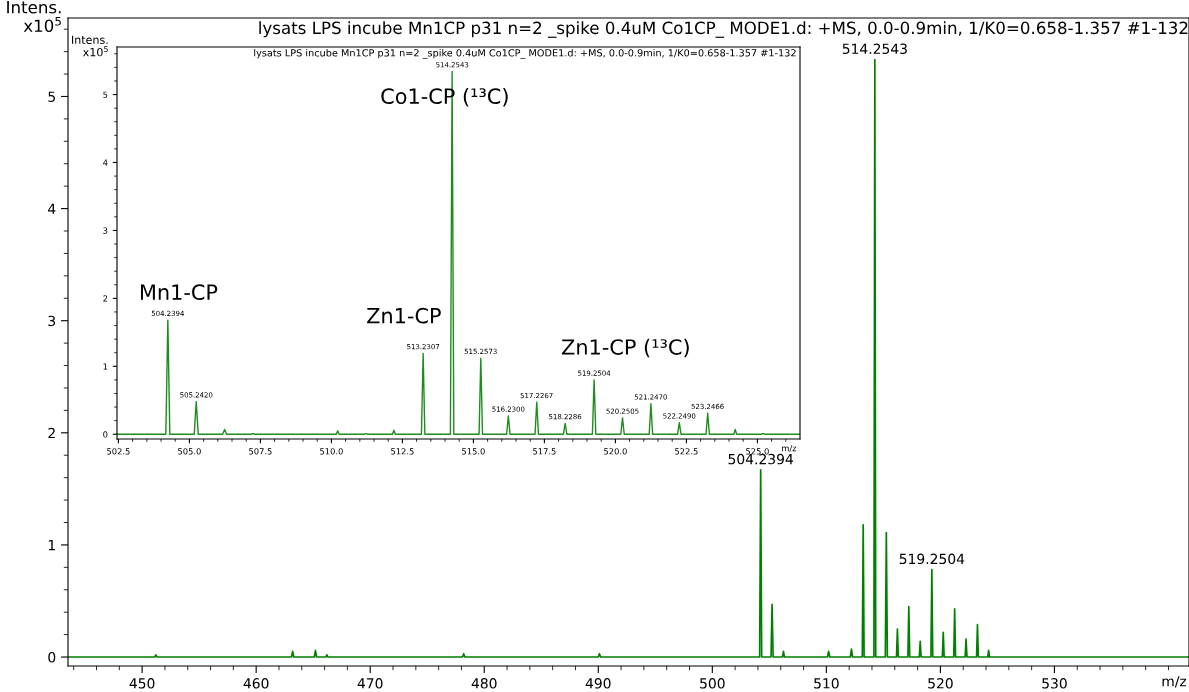 The width and height of the screenshot is (1189, 692). What do you see at coordinates (625, 348) in the screenshot?
I see `annotation: Zn1-CP (¹³C)` at bounding box center [625, 348].